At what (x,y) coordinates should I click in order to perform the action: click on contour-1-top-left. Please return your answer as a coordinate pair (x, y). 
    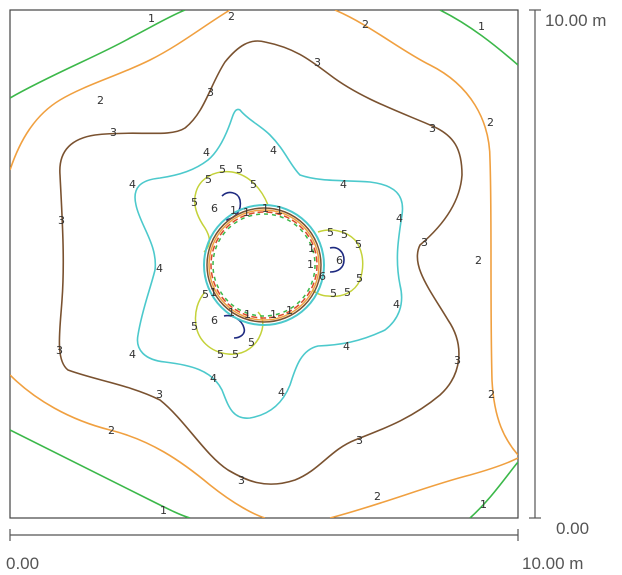
    Looking at the image, I should click on (98, 54).